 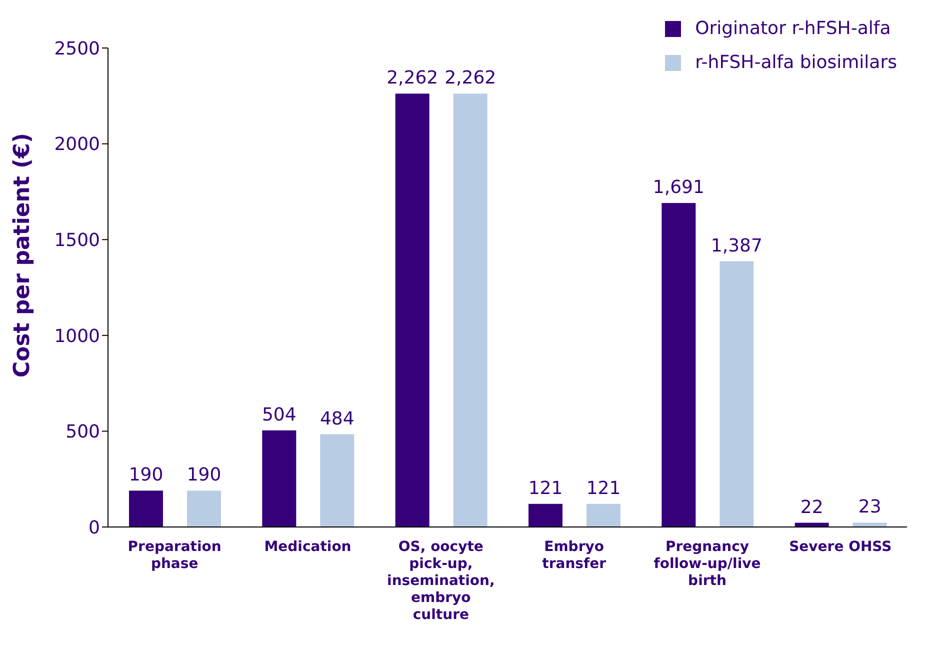 What do you see at coordinates (22, 255) in the screenshot?
I see `y-axis-title: Cost per patient (€)` at bounding box center [22, 255].